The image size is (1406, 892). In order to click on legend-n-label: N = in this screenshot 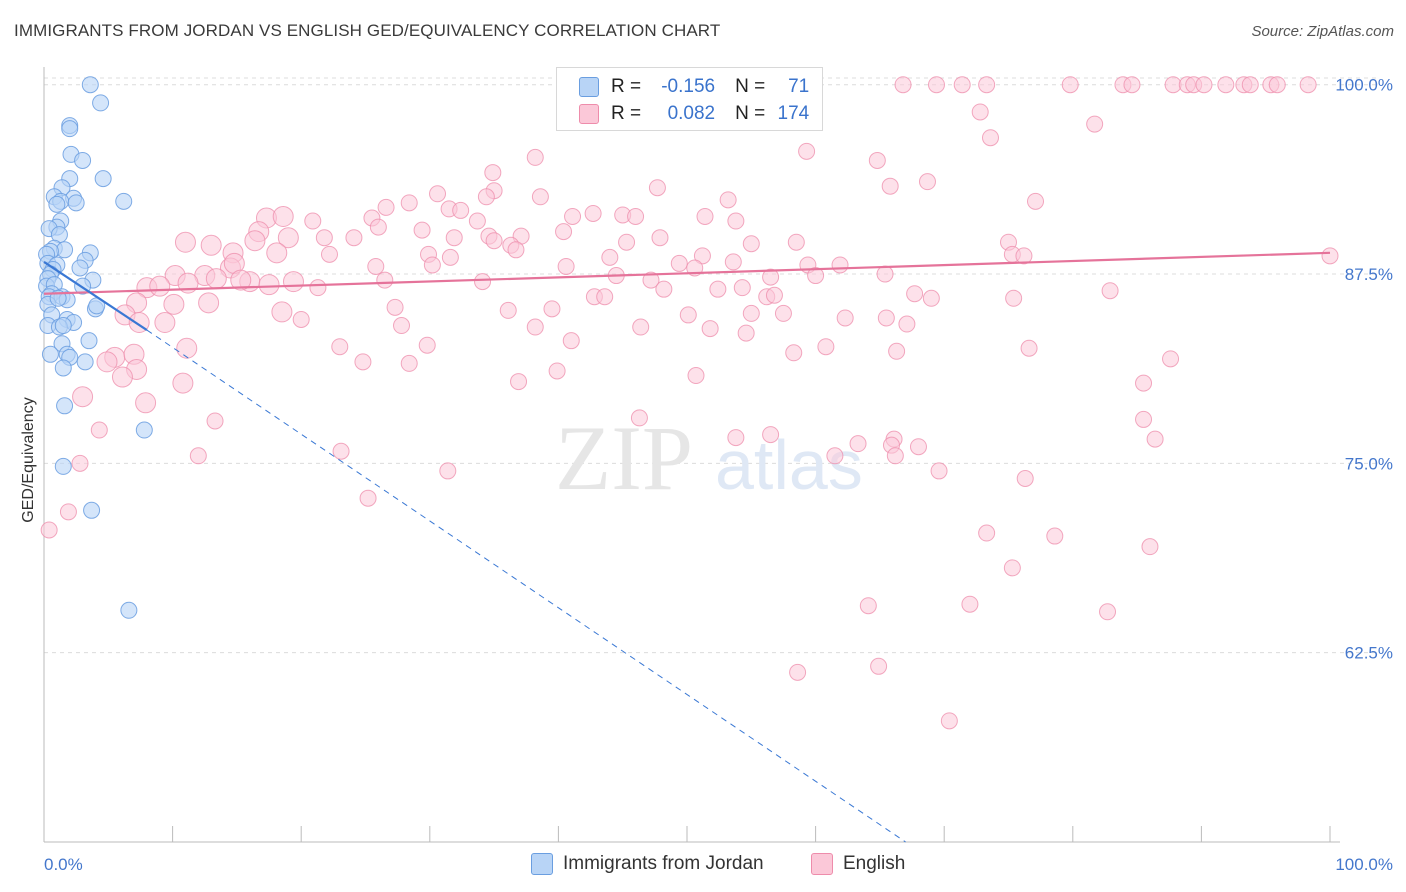, I will do `click(750, 113)`.